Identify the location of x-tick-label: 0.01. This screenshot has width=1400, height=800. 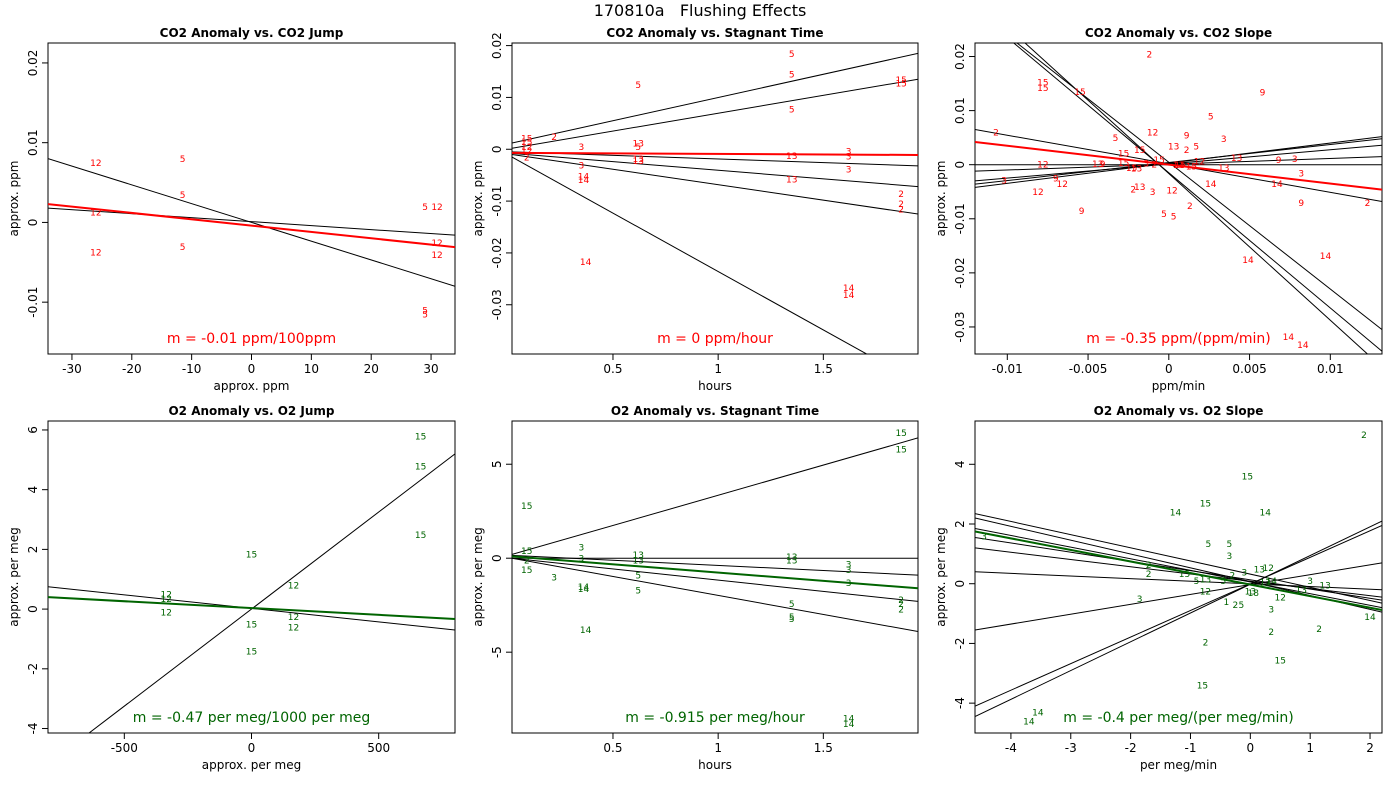
(1330, 369).